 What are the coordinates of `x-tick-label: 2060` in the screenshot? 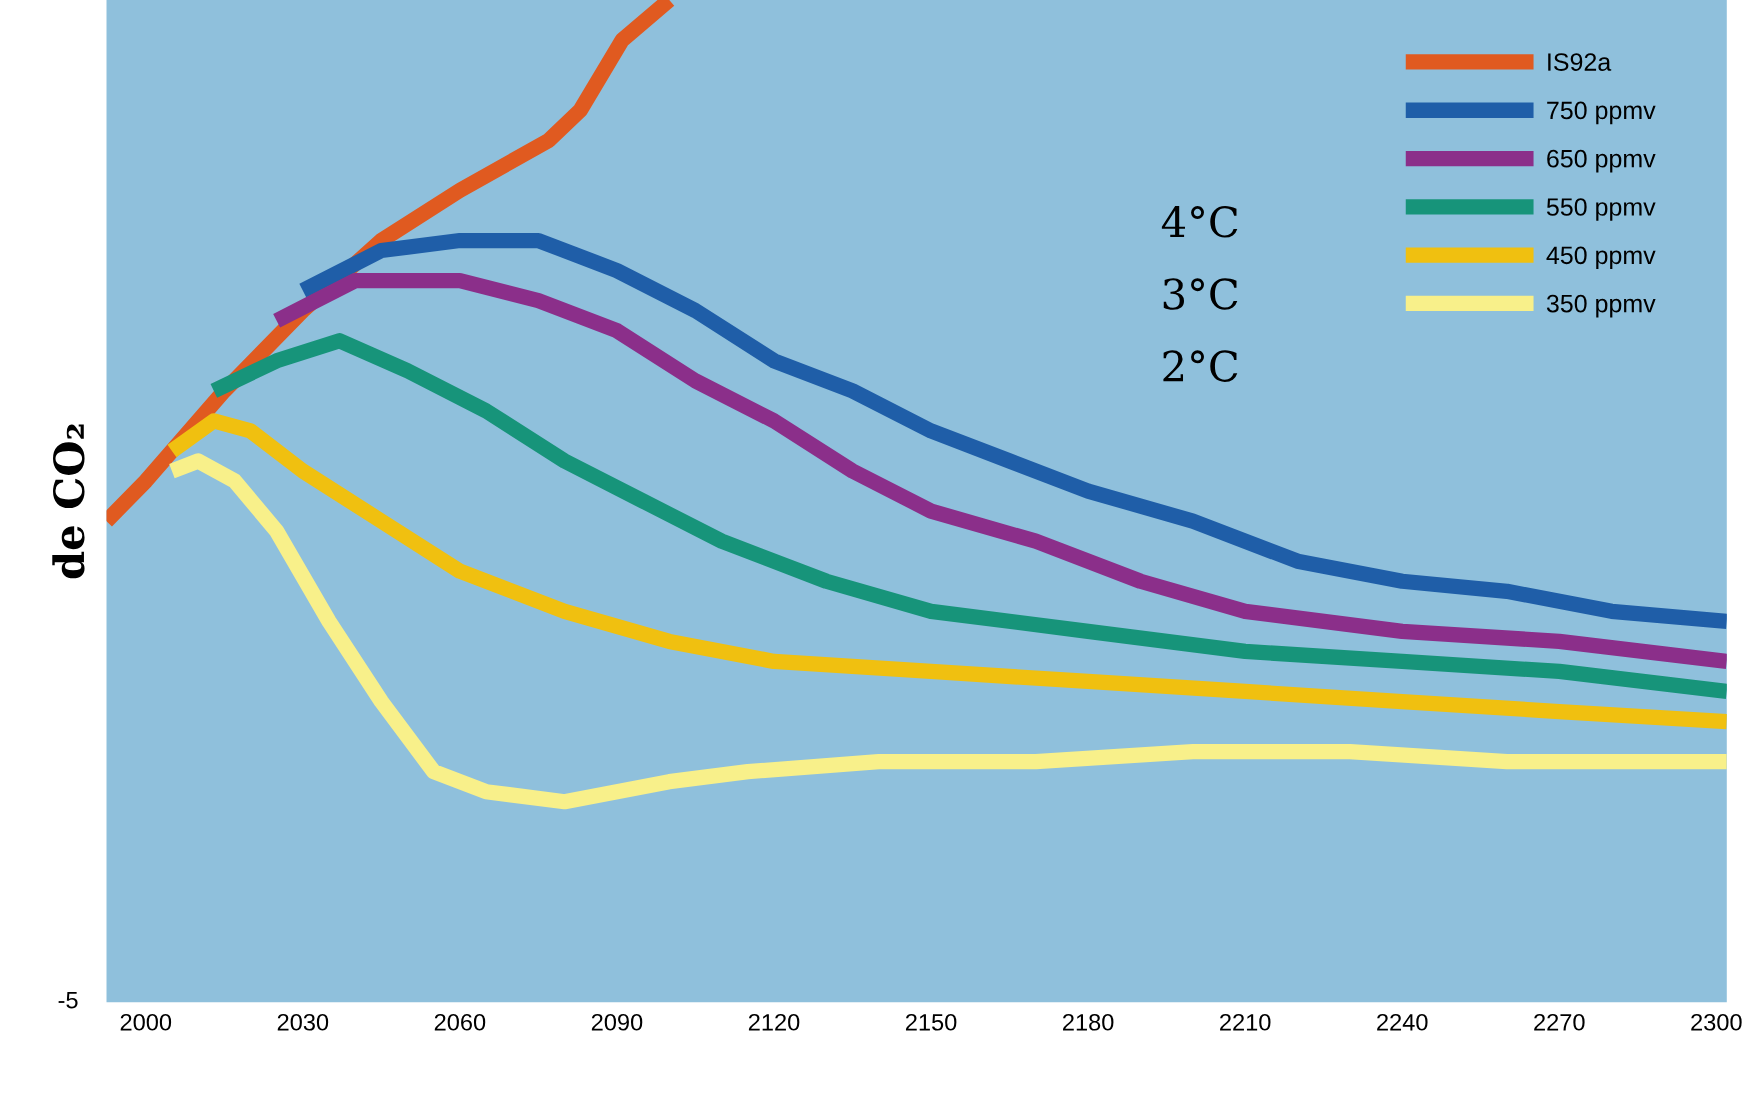 It's located at (460, 1022).